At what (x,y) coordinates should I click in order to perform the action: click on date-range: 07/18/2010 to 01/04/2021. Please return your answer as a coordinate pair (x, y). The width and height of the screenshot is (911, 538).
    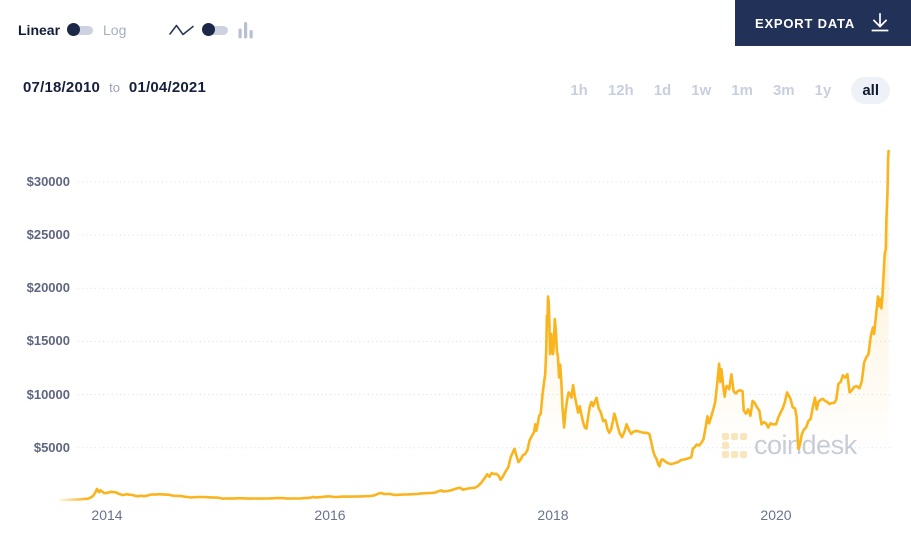
    Looking at the image, I should click on (114, 87).